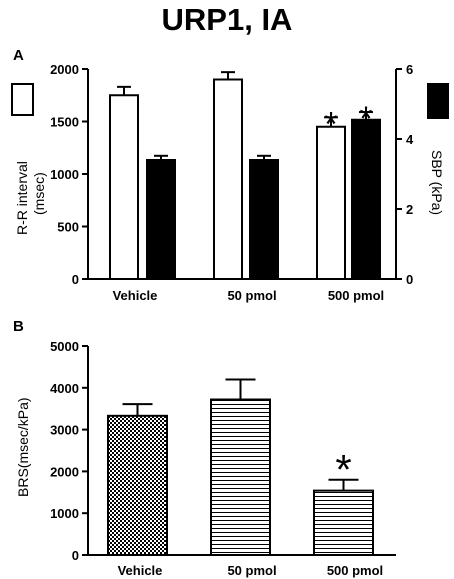  What do you see at coordinates (409, 69) in the screenshot?
I see `right-tick-label: 6` at bounding box center [409, 69].